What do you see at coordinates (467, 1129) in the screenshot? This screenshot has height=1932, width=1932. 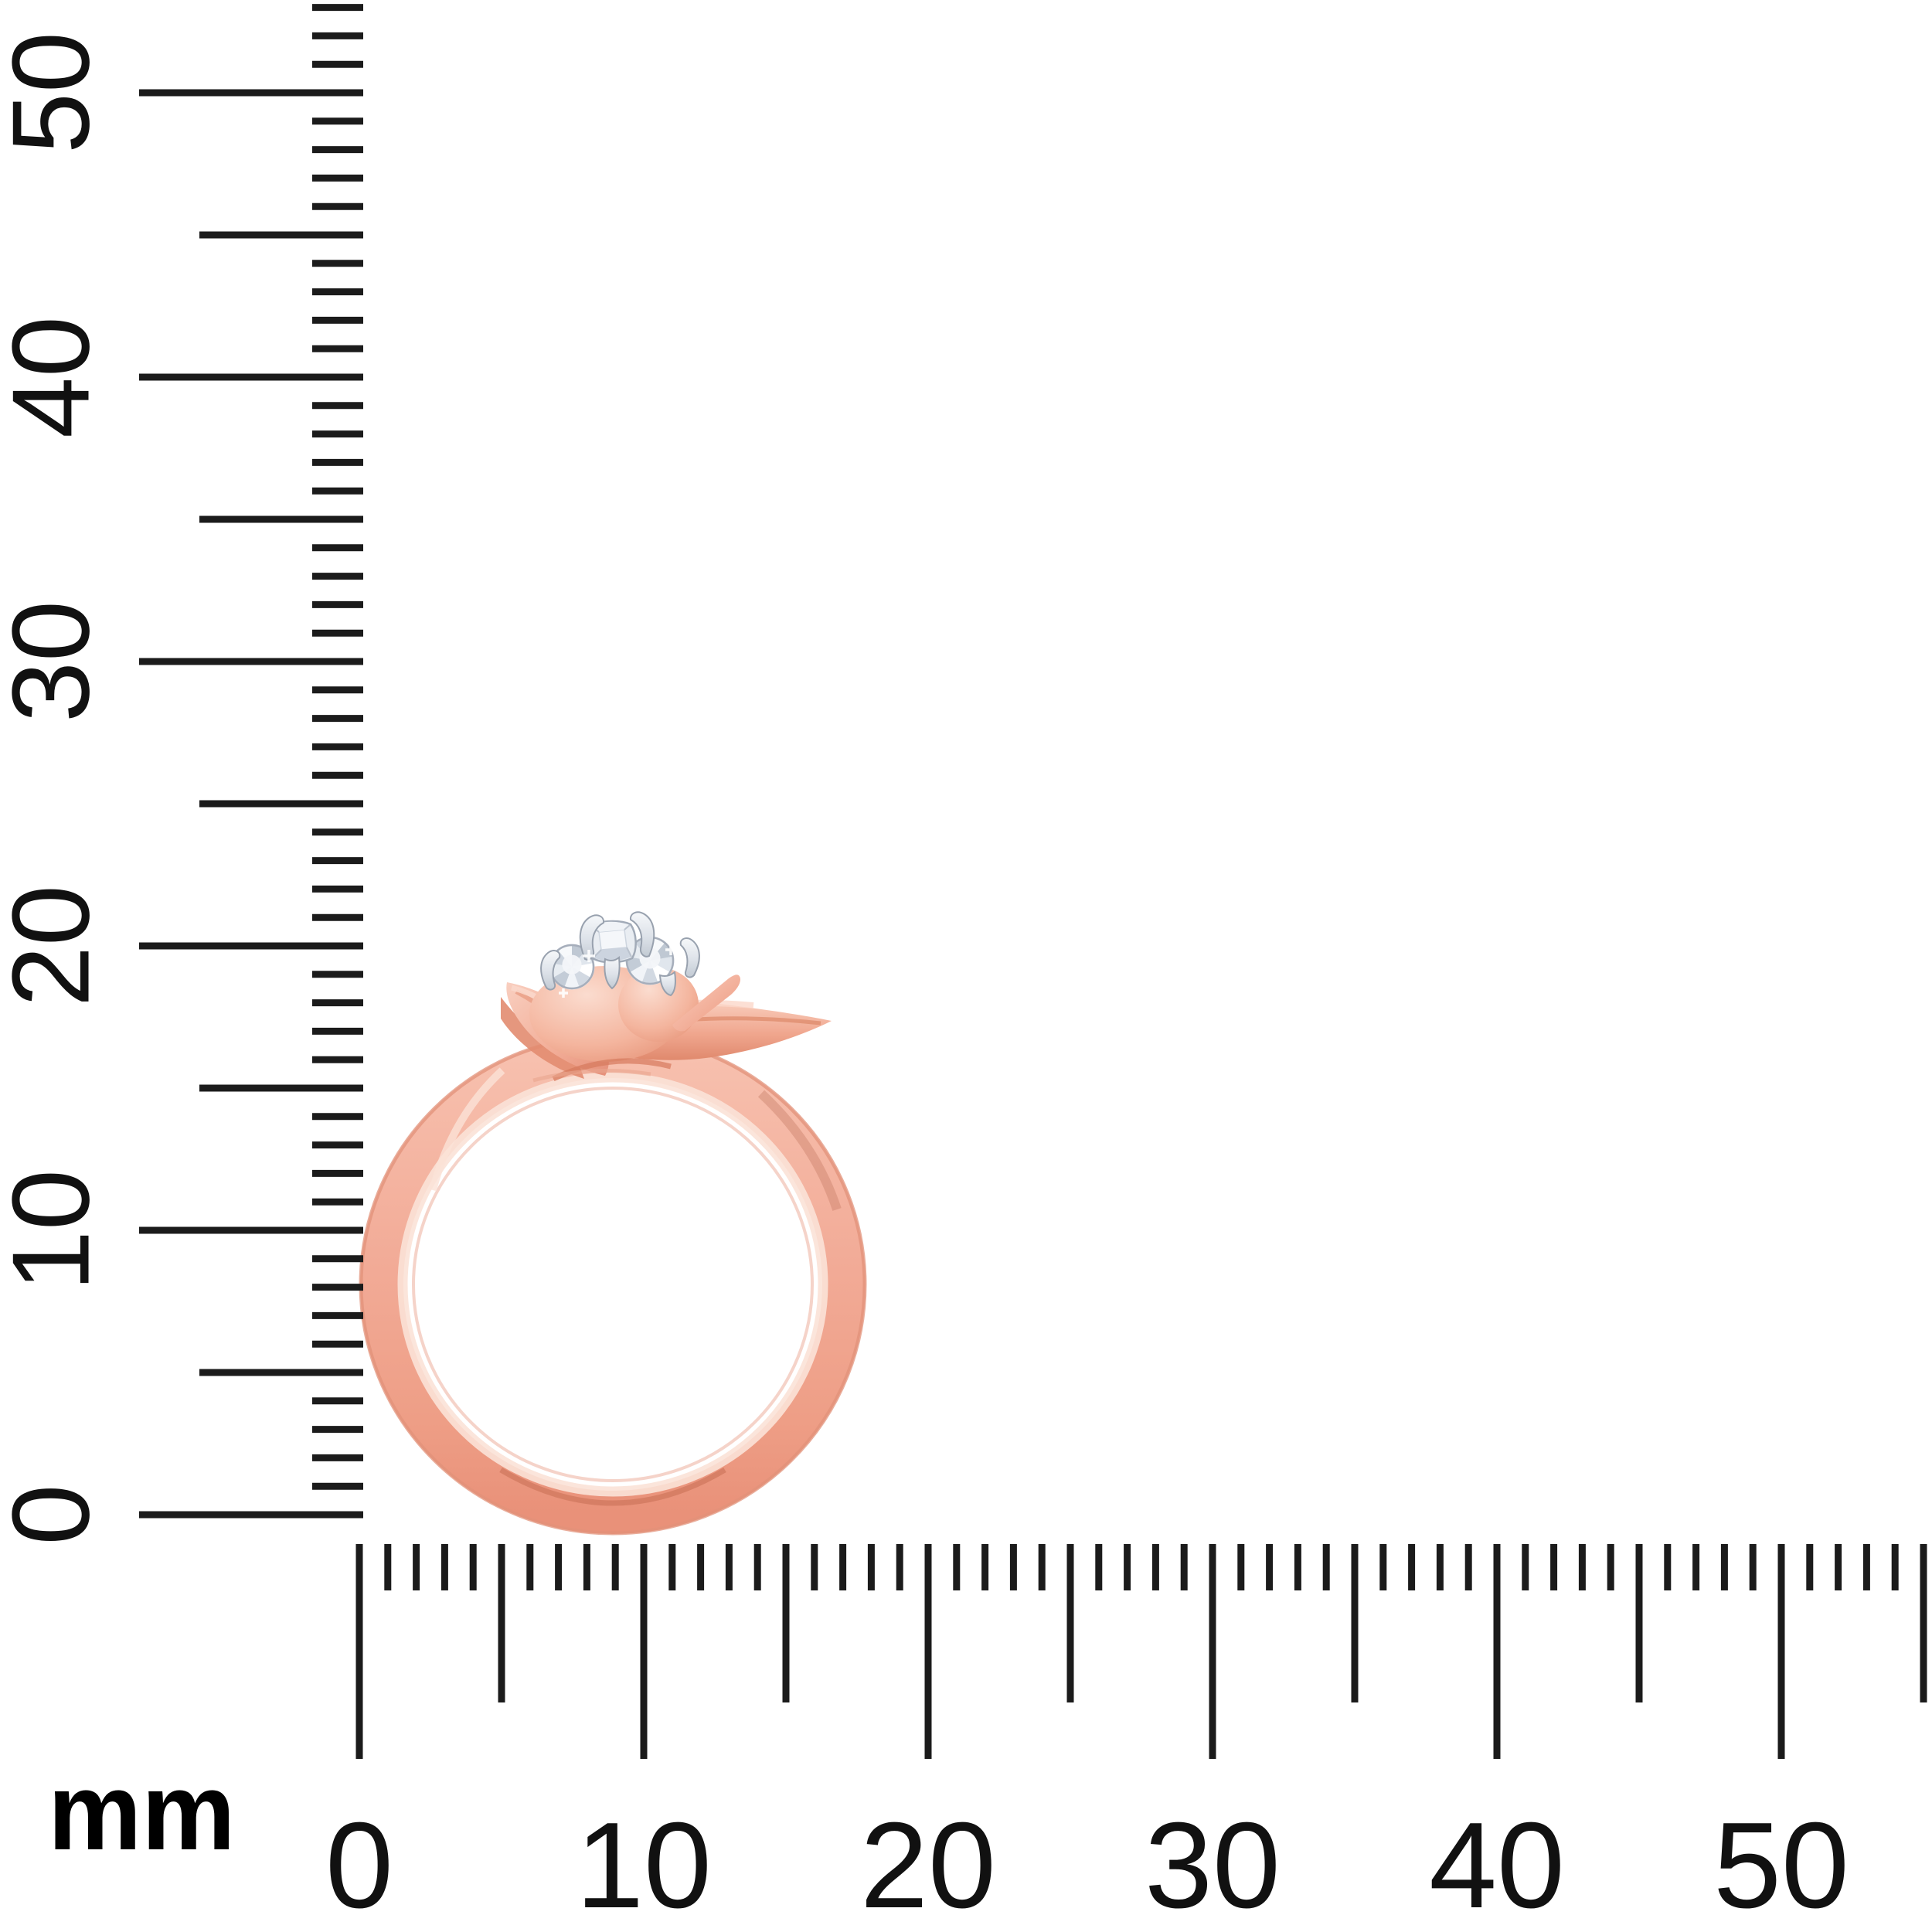 I see `band-left-highlight` at bounding box center [467, 1129].